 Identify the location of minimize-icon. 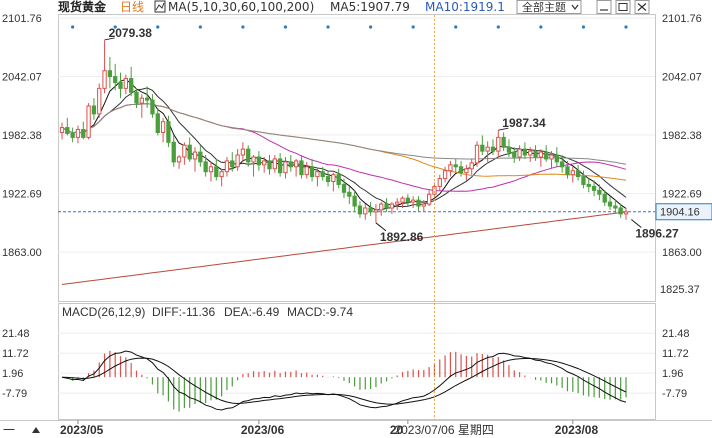
(604, 7).